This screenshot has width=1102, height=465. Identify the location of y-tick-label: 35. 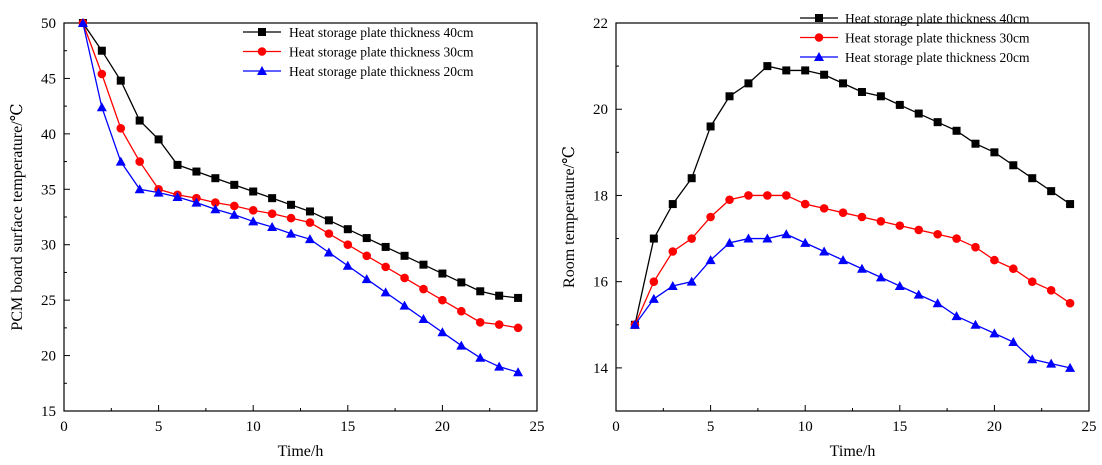
(48, 190).